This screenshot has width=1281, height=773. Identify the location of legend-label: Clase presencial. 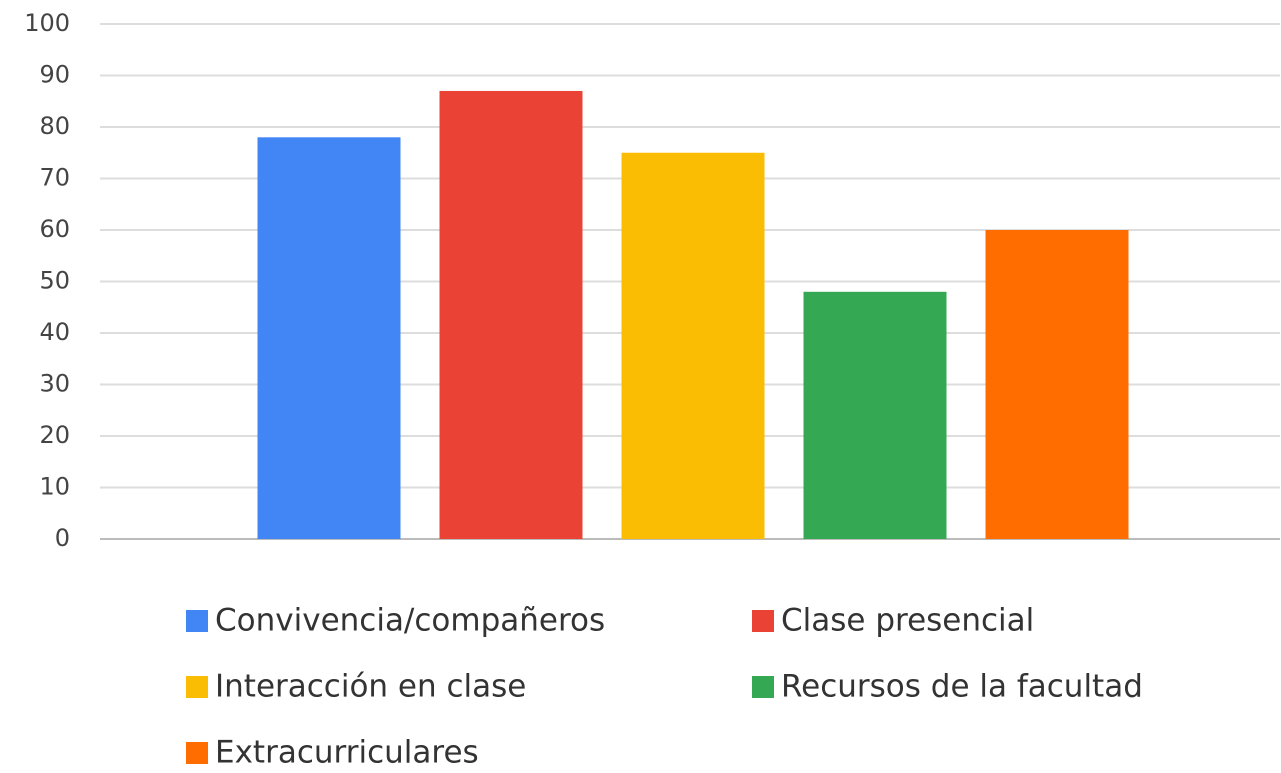
(907, 621).